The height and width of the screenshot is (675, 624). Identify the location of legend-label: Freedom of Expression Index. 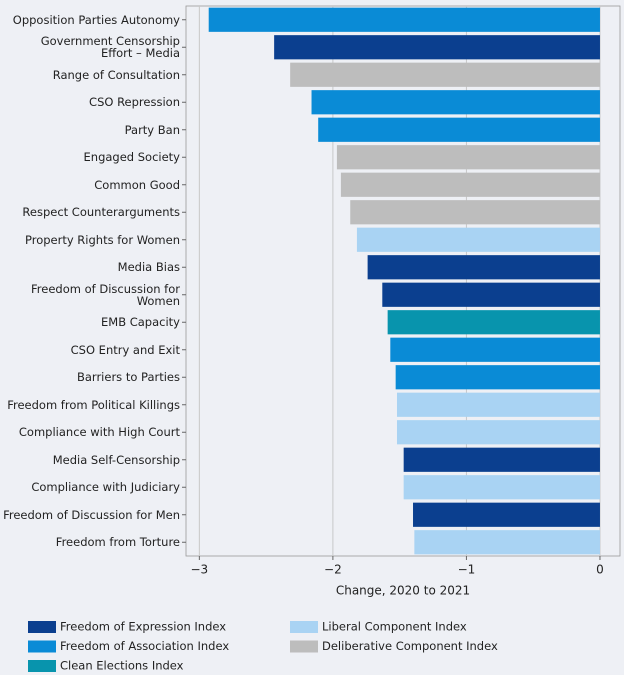
(143, 627).